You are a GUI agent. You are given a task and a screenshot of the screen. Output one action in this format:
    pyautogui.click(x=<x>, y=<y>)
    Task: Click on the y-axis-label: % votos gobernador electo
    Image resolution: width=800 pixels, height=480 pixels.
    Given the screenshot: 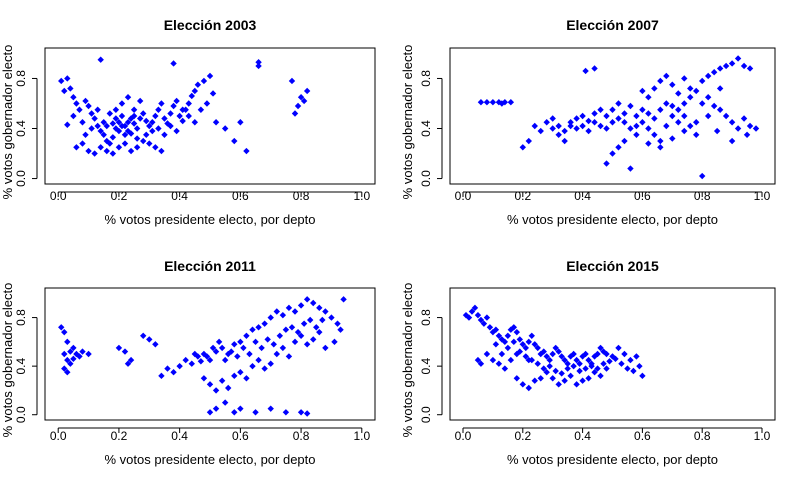 What is the action you would take?
    pyautogui.click(x=7, y=122)
    